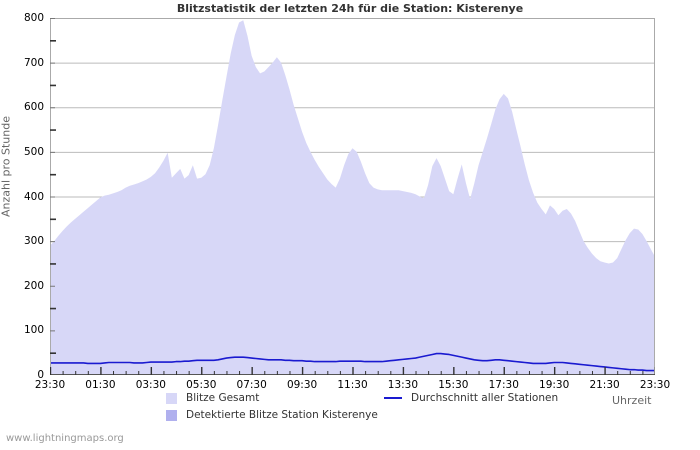  Describe the element at coordinates (393, 398) in the screenshot. I see `legend-line-average` at that location.